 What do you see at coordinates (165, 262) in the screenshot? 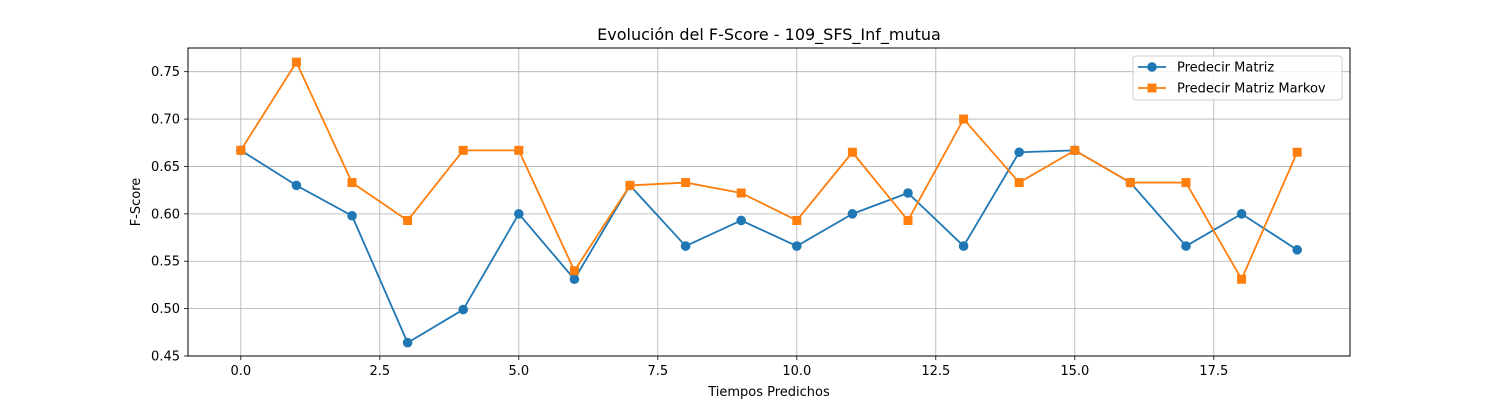
I see `y-tick-label: 0.55` at bounding box center [165, 262].